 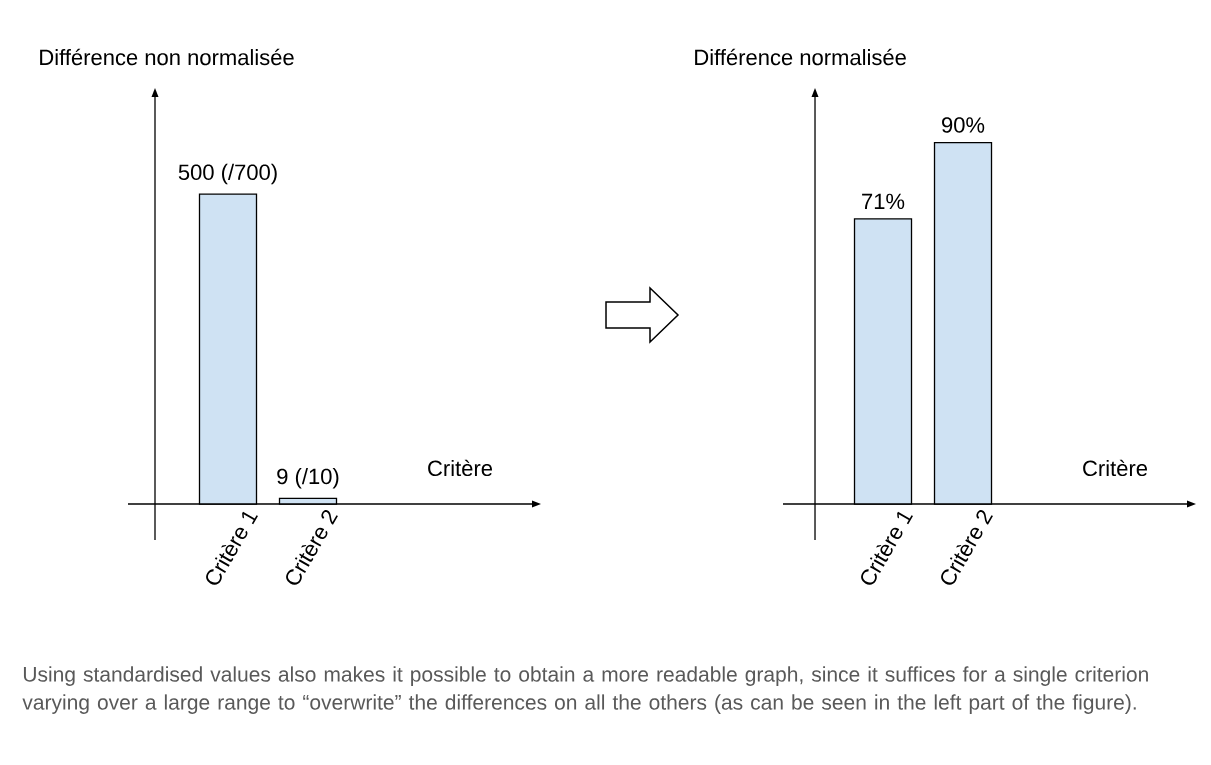 What do you see at coordinates (585, 690) in the screenshot?
I see `text: Using standardised values also makes it possible to obtain a more readable graph, since it suffices for a single criterion varying over a large range to “overwrite” the differences on all the others (as can be seen in the left part of the figure).` at bounding box center [585, 690].